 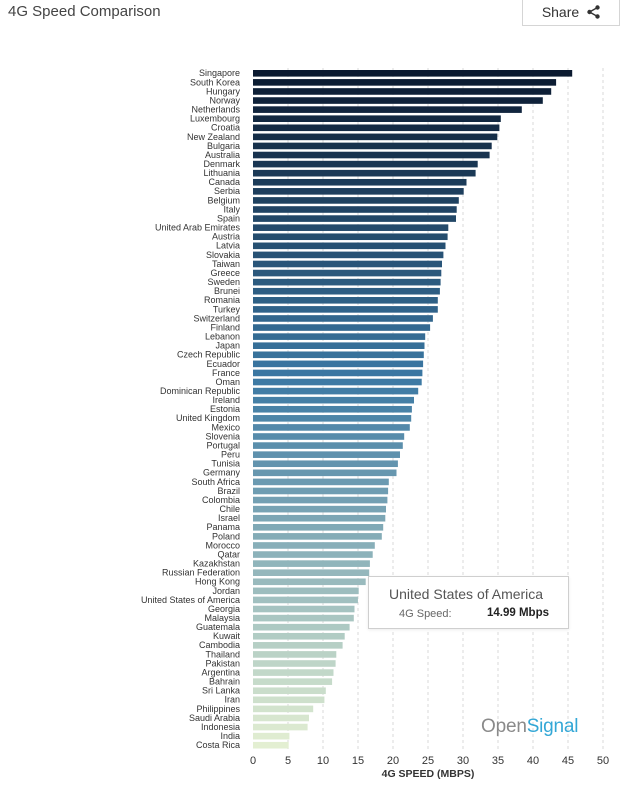 What do you see at coordinates (225, 427) in the screenshot?
I see `category-label: Mexico` at bounding box center [225, 427].